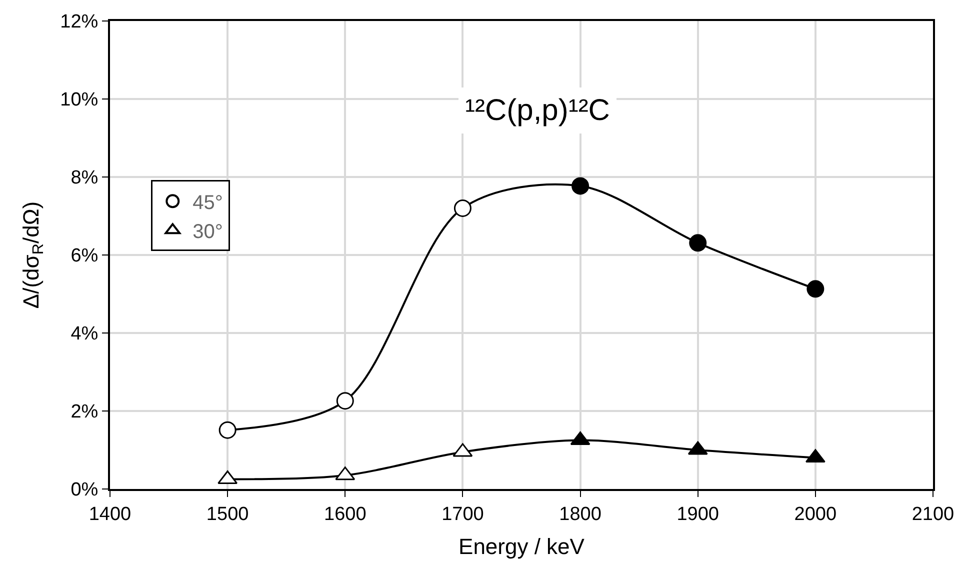 Image resolution: width=966 pixels, height=579 pixels. I want to click on x-tick-label: 1500, so click(227, 514).